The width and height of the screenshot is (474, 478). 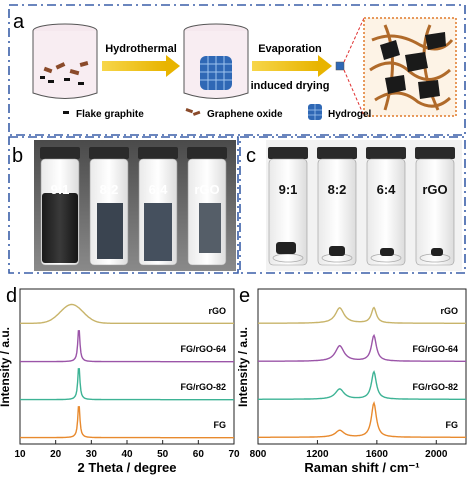 What do you see at coordinates (56, 454) in the screenshot?
I see `x-tick-label: 20` at bounding box center [56, 454].